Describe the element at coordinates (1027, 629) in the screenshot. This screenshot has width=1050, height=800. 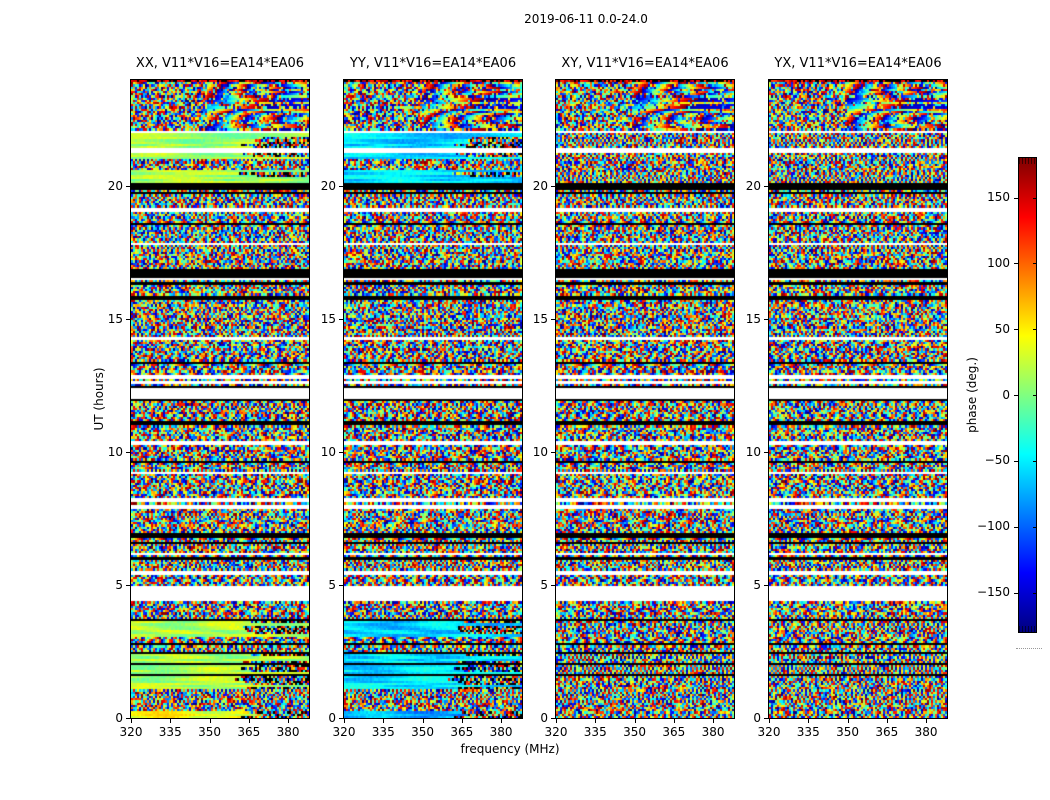
I see `colorbar-bottom-hatch` at that location.